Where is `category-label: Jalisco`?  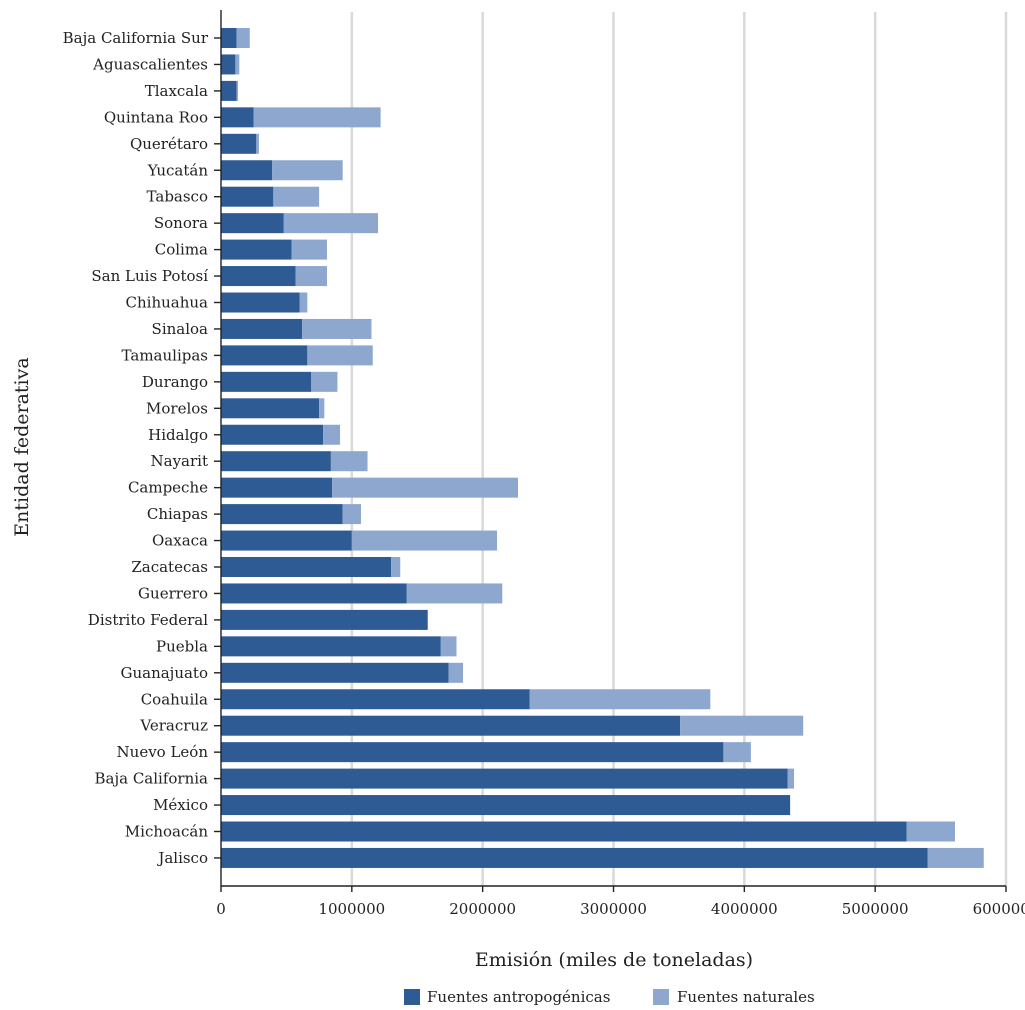
category-label: Jalisco is located at coordinates (182, 858).